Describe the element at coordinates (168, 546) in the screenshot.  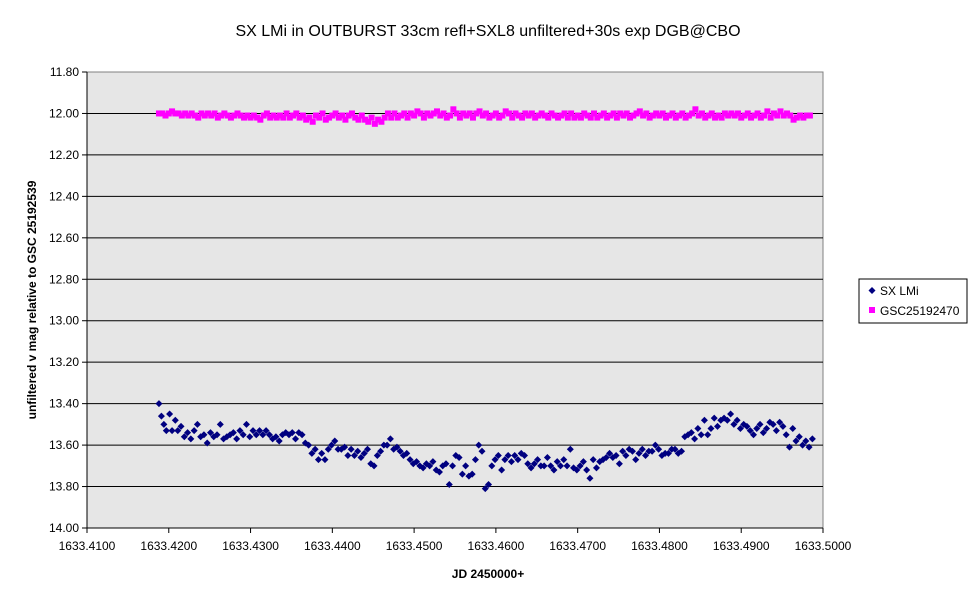
I see `x-tick-label: 1633.4200` at that location.